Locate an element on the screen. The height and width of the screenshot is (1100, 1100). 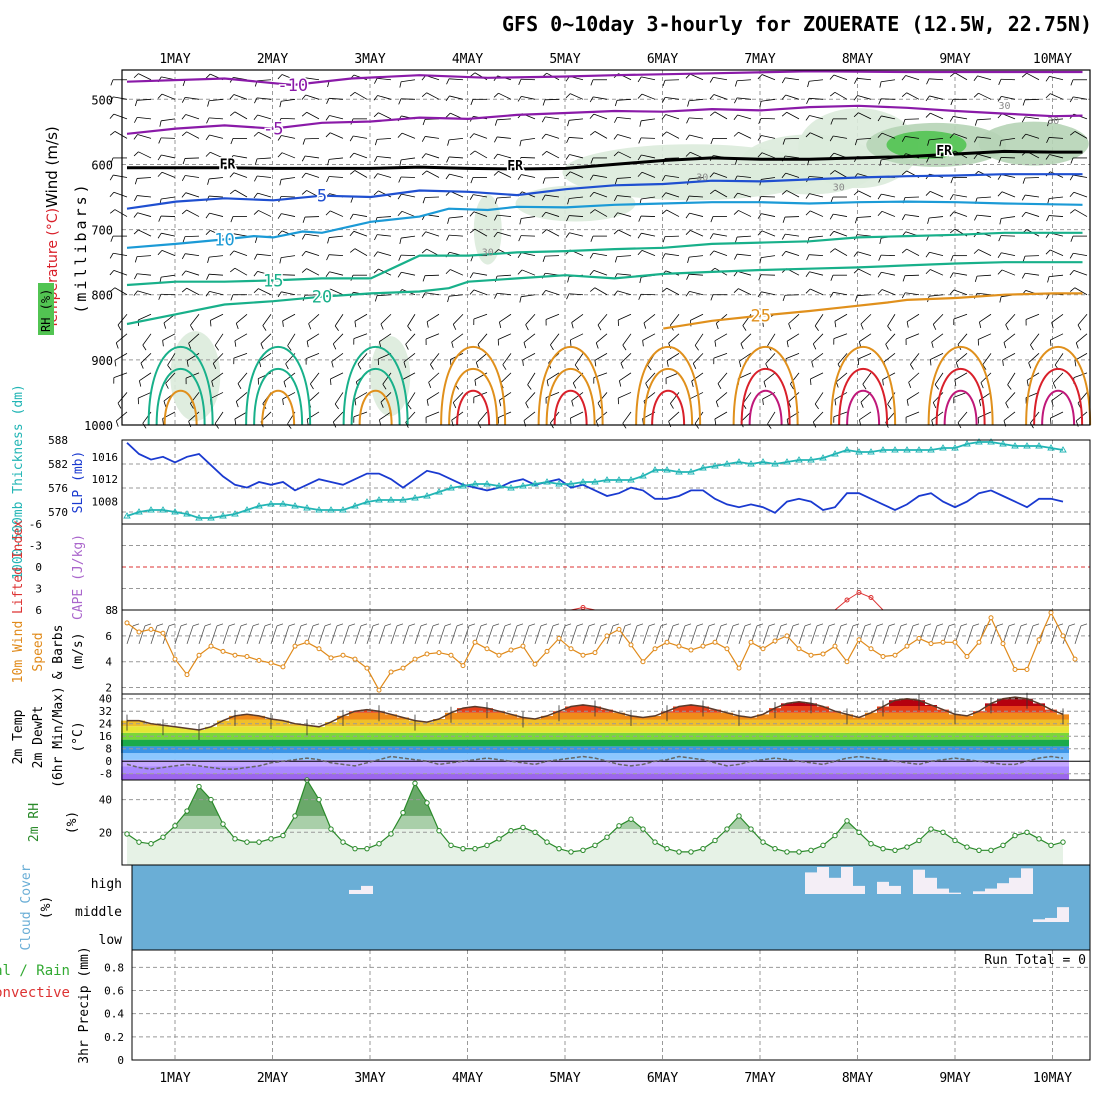
cape-point is located at coordinates (859, 592).